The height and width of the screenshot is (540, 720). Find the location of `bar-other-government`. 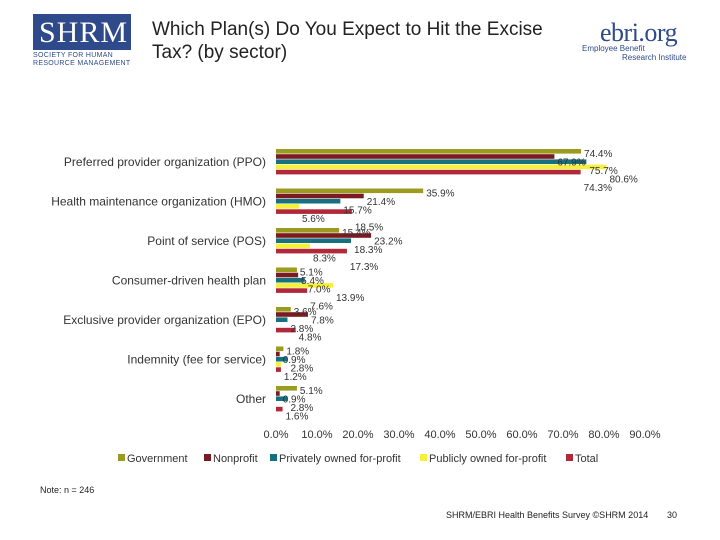

bar-other-government is located at coordinates (286, 388).